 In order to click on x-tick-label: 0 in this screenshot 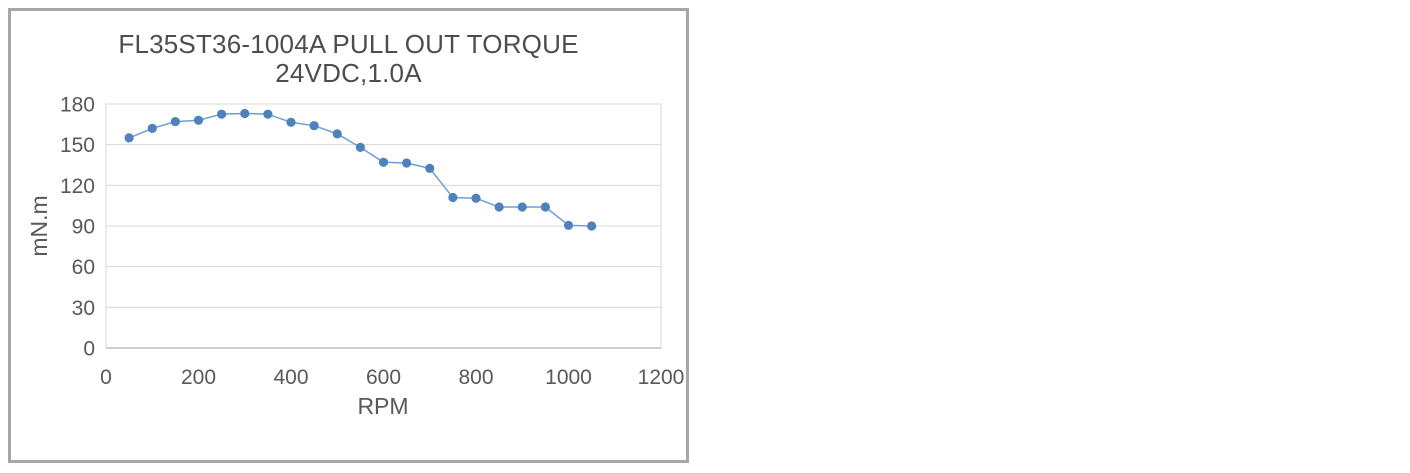, I will do `click(106, 377)`.